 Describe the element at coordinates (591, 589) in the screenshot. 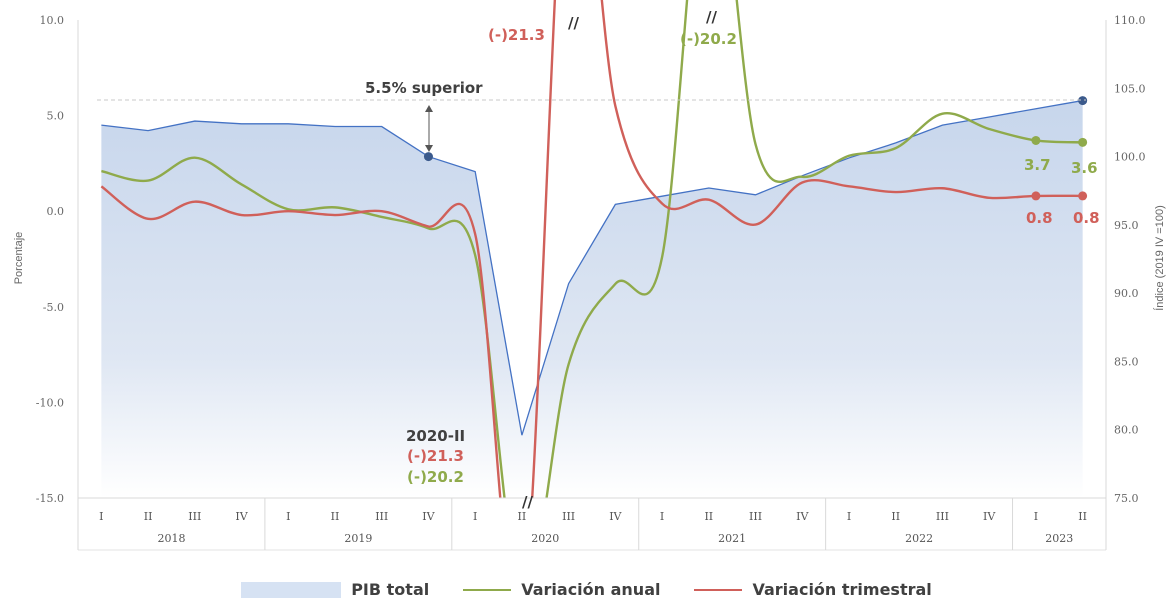

I see `legend-label-anual: Variación anual` at that location.